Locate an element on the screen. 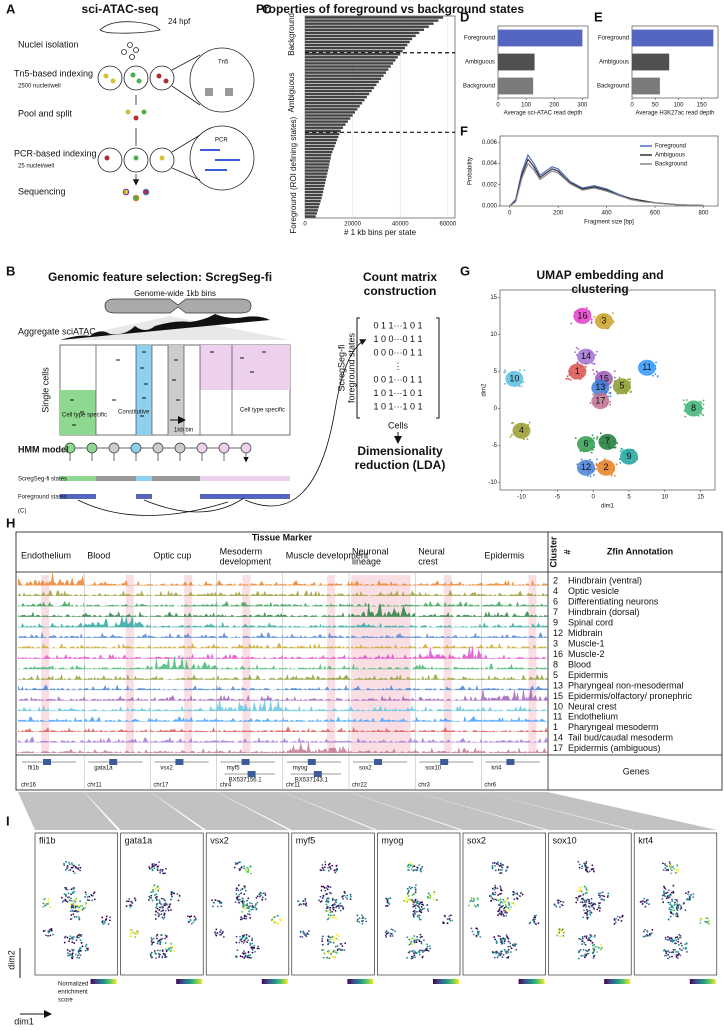 This screenshot has width=724, height=1030. x-tick-label: 100 is located at coordinates (526, 106).